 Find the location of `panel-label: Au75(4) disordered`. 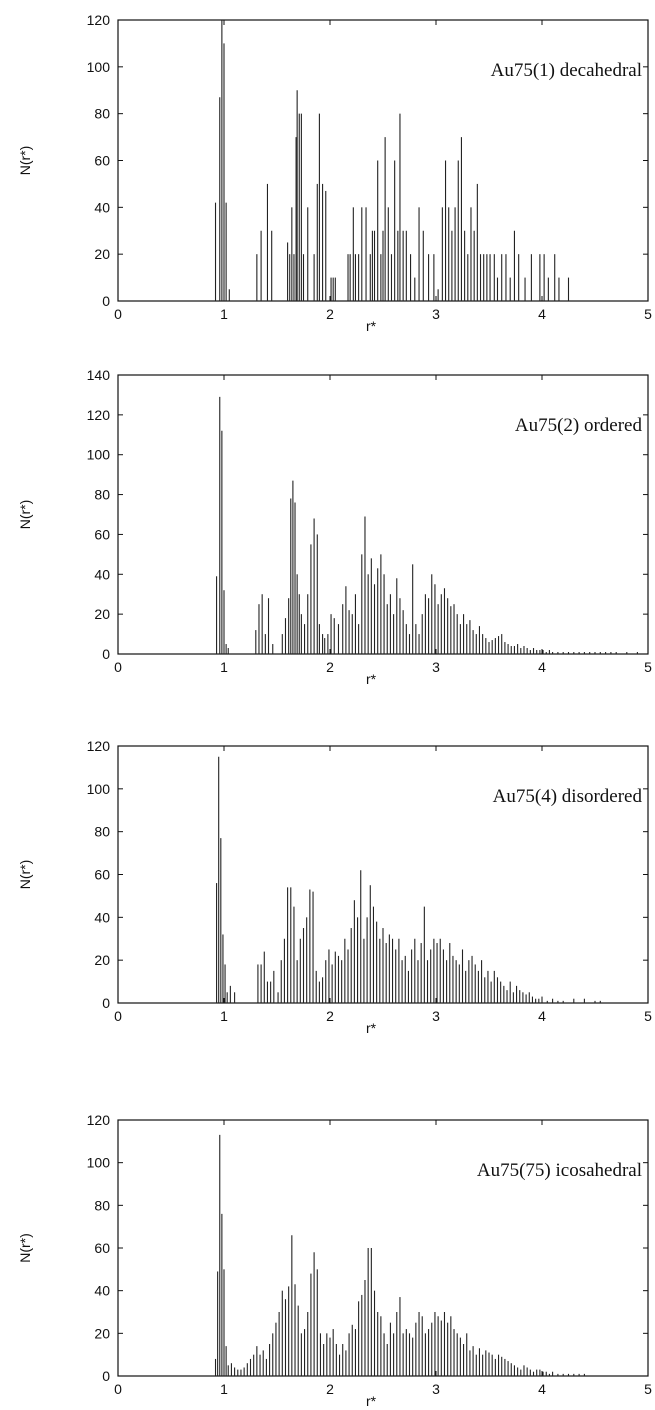

panel-label: Au75(4) disordered is located at coordinates (568, 796).